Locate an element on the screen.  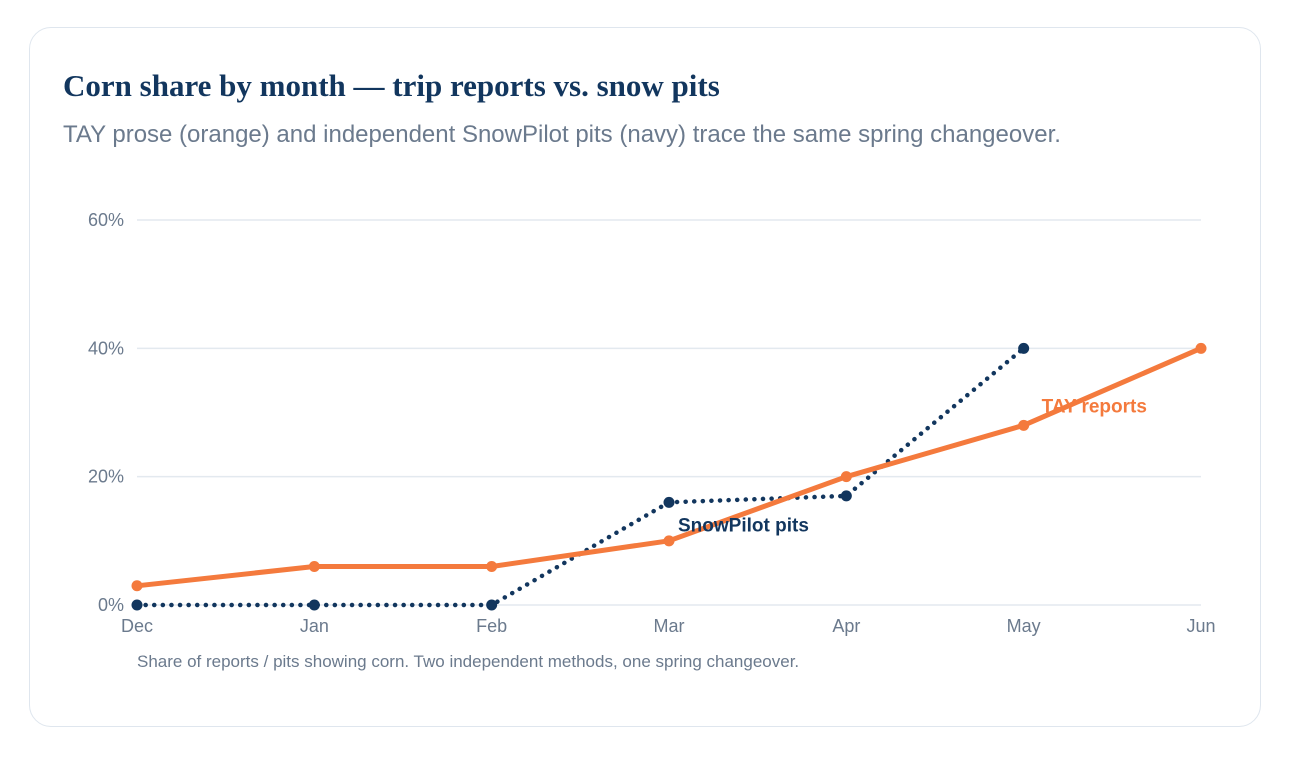
x-tick-label: Mar is located at coordinates (669, 626).